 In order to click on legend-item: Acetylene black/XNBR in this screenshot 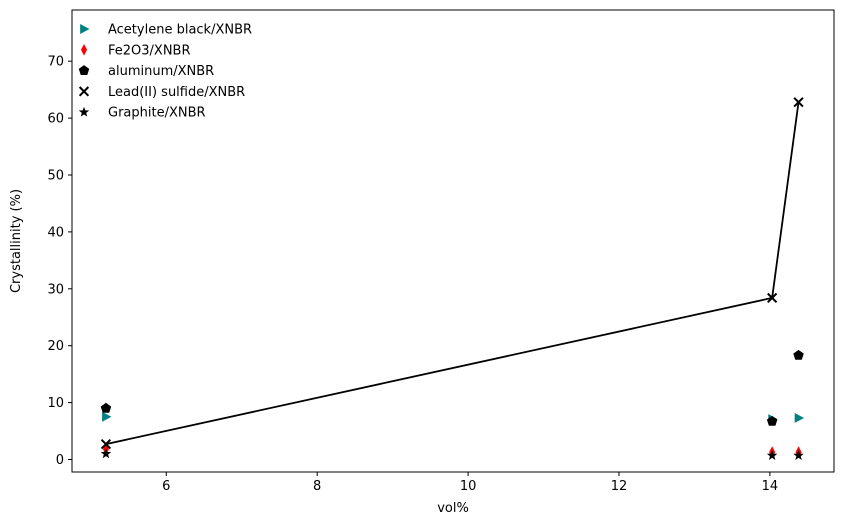, I will do `click(166, 30)`.